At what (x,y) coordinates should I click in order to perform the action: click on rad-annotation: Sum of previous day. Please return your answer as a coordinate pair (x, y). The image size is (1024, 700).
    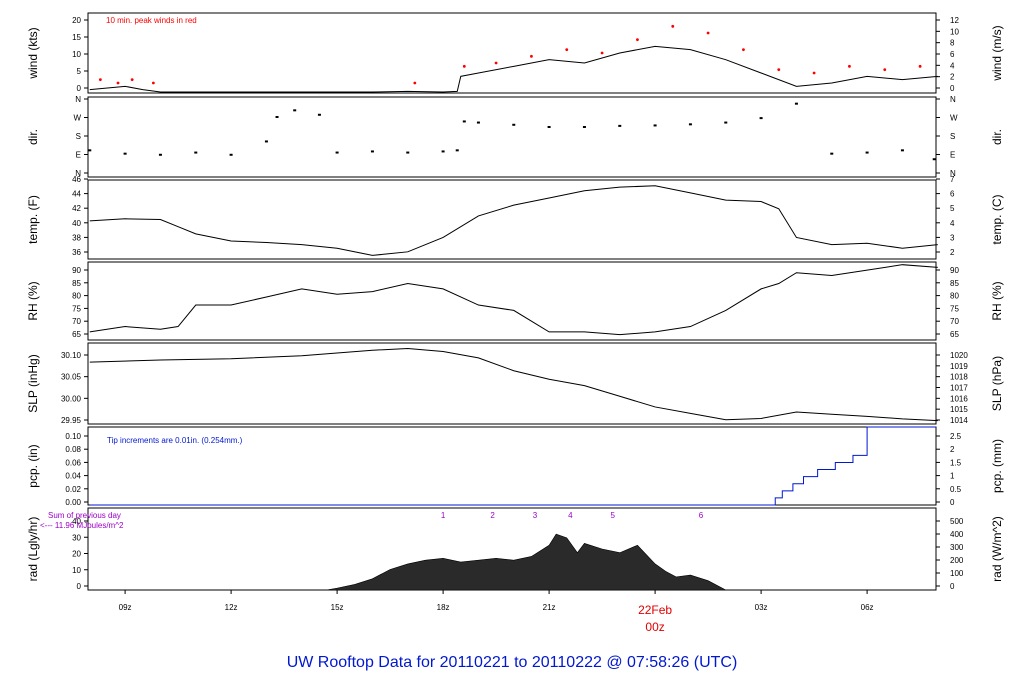
    Looking at the image, I should click on (84, 515).